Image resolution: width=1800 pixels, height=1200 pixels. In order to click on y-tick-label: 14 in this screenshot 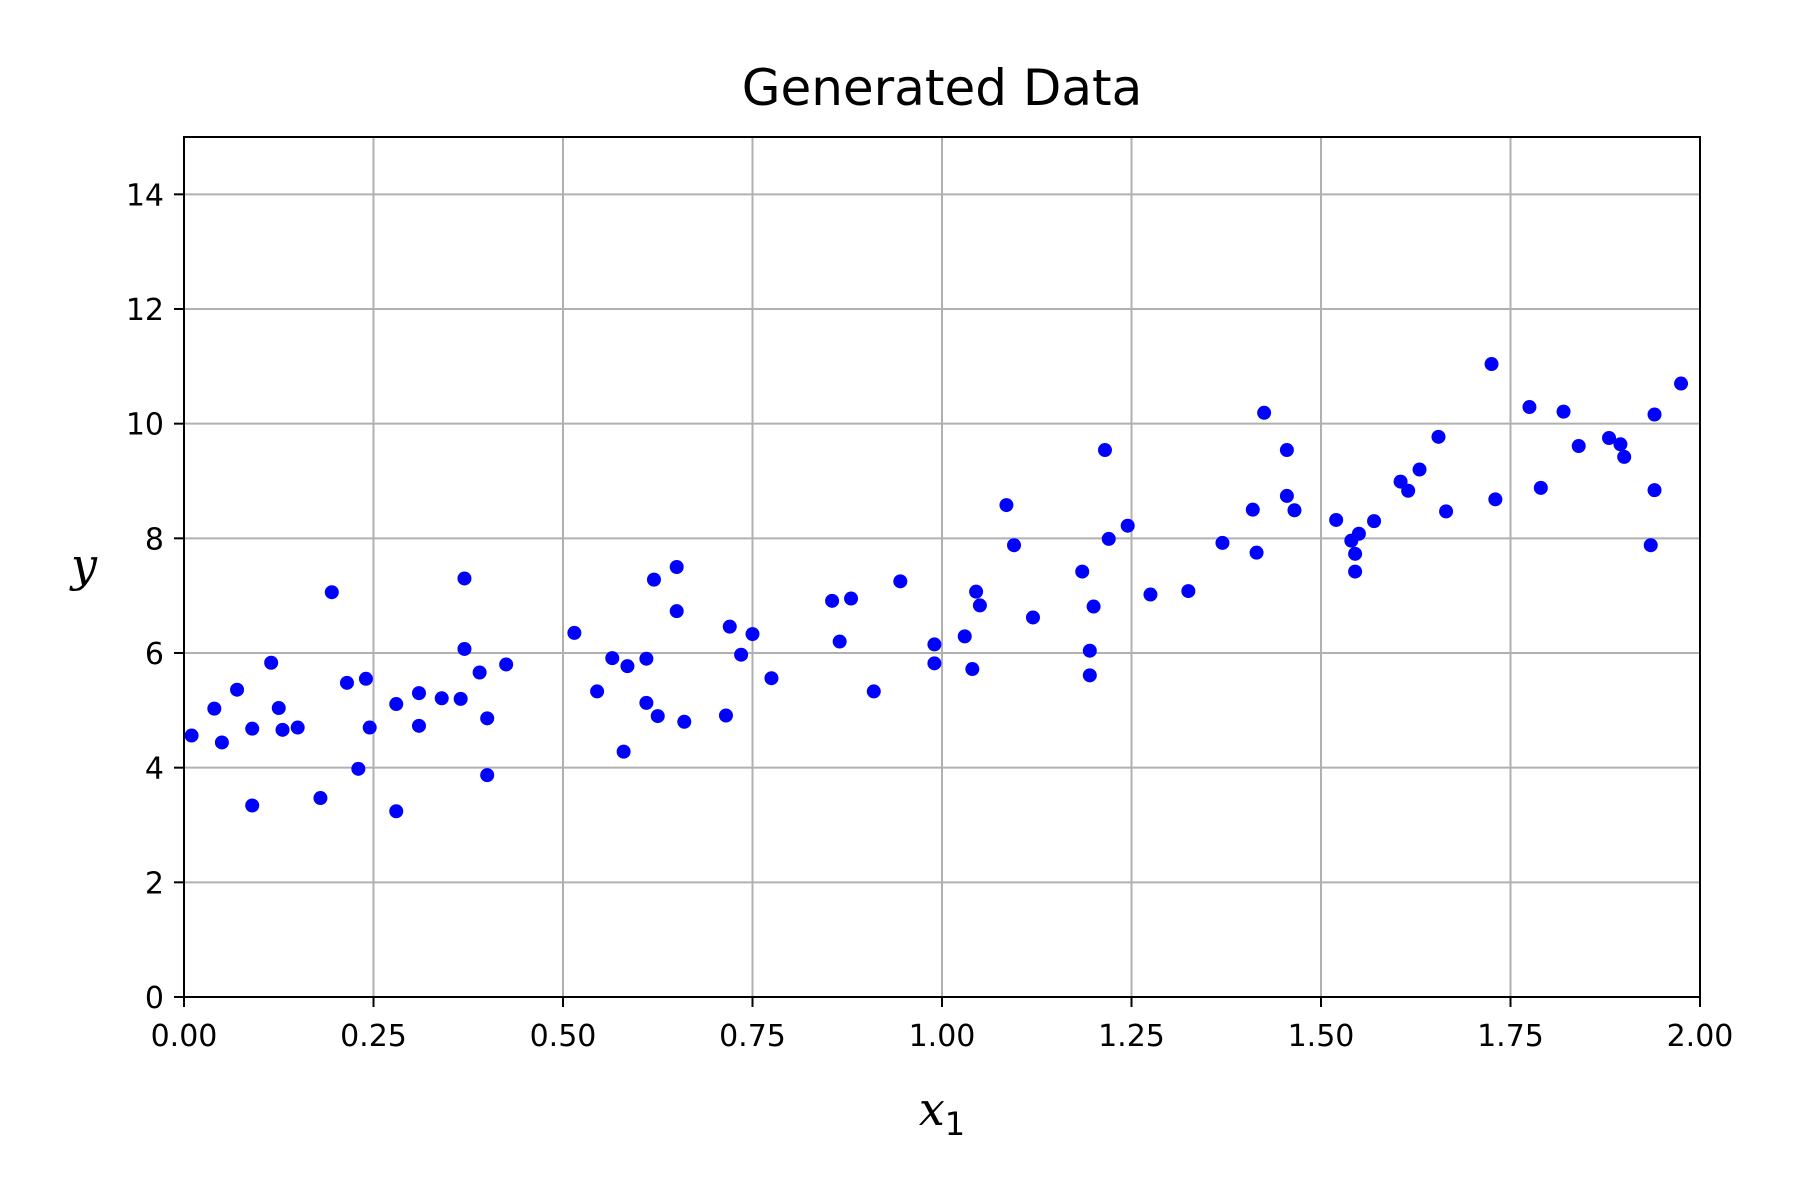, I will do `click(145, 195)`.